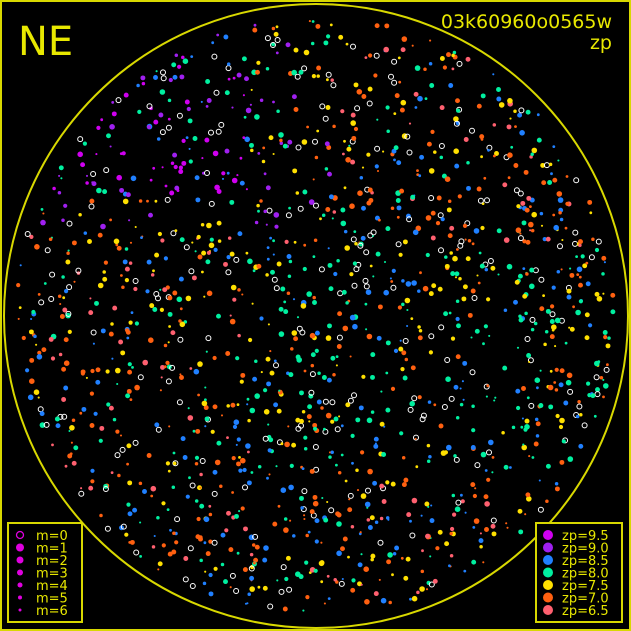 The width and height of the screenshot is (631, 631). What do you see at coordinates (585, 549) in the screenshot?
I see `legend-label-zp: zp=9.0` at bounding box center [585, 549].